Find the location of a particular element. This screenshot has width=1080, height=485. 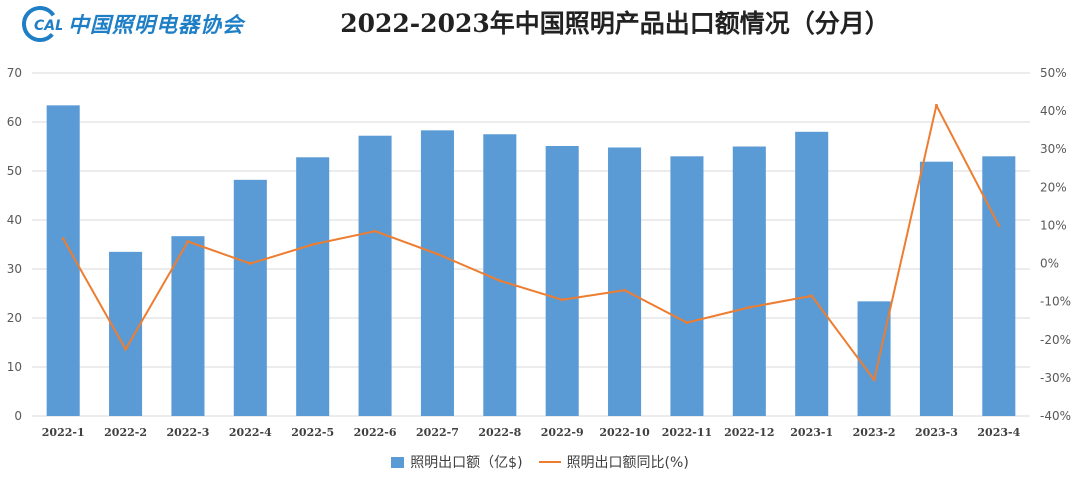

left-axis-tick: 10 is located at coordinates (14, 367).